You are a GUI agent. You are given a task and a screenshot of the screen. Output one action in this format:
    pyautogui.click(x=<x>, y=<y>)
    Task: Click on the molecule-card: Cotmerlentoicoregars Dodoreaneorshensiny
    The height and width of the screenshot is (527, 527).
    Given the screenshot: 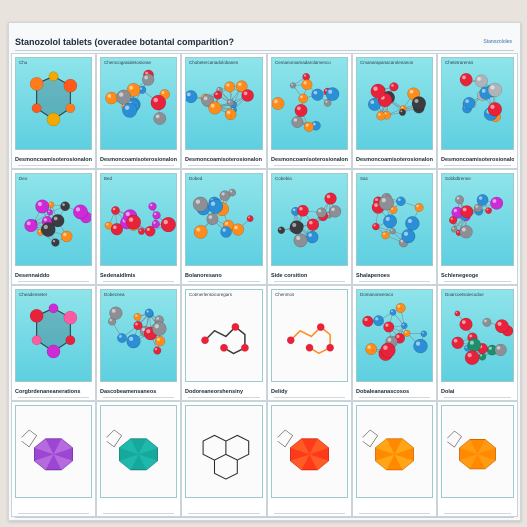 What is the action you would take?
    pyautogui.click(x=224, y=343)
    